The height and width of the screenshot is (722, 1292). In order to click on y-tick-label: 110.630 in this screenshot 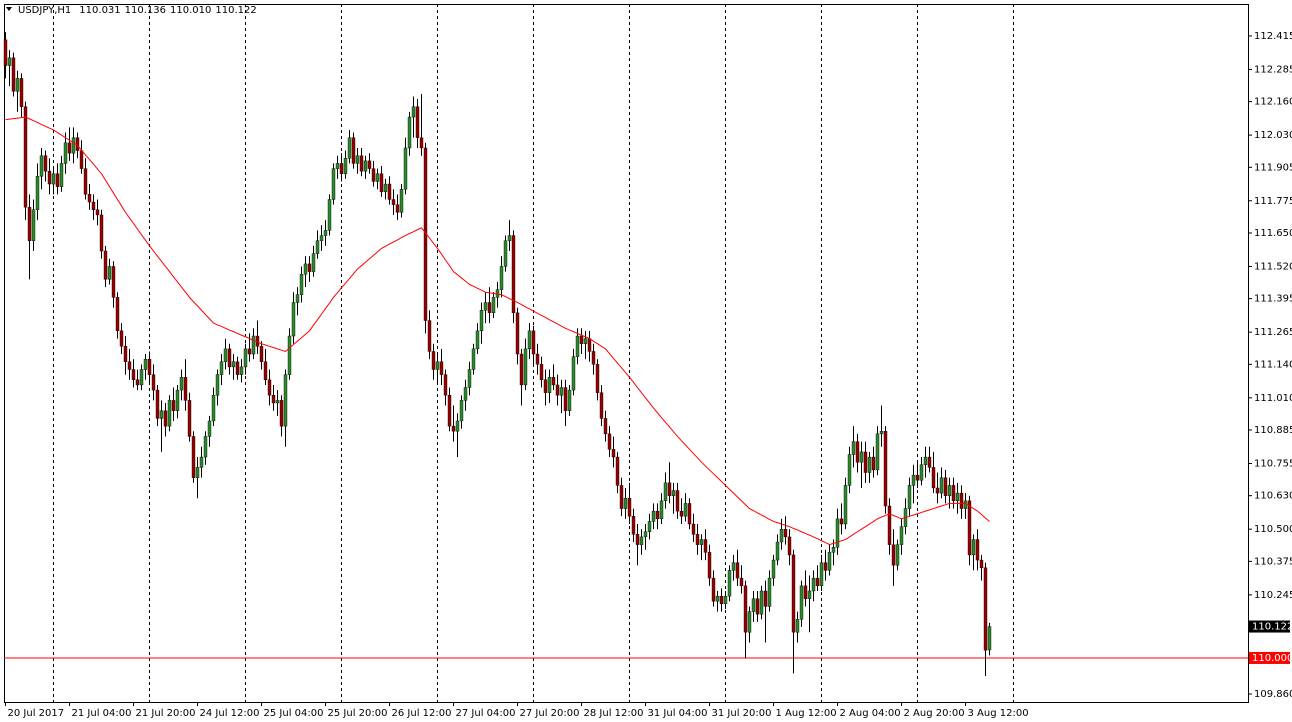, I will do `click(1273, 496)`.